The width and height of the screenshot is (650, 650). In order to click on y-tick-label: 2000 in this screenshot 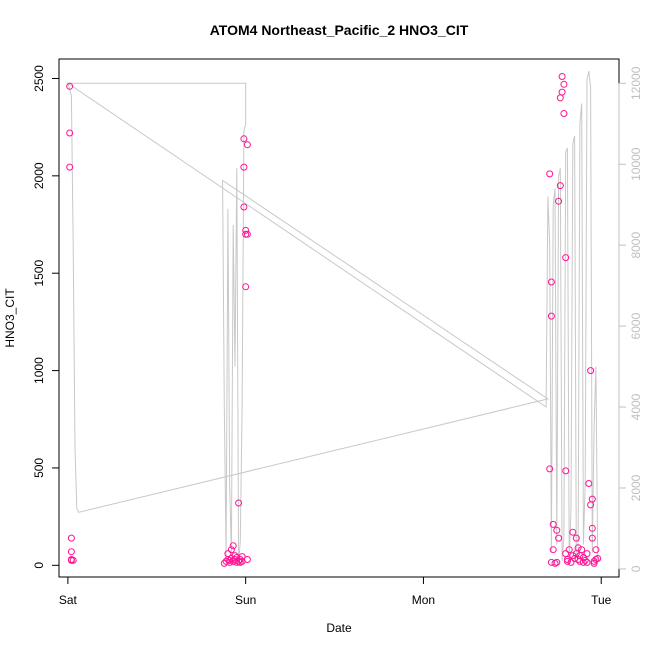, I will do `click(39, 175)`.